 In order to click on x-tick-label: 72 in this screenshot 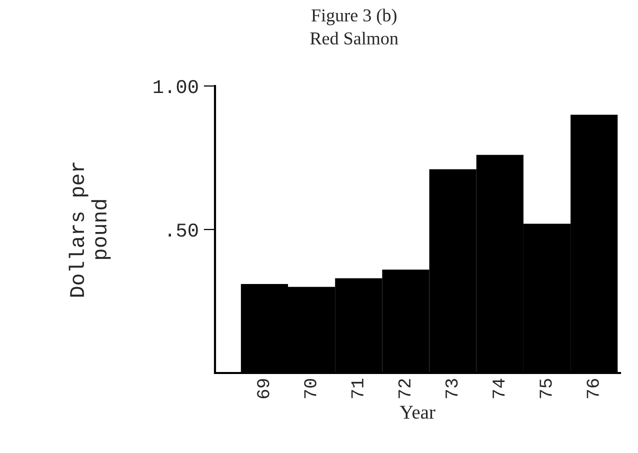, I will do `click(404, 388)`.